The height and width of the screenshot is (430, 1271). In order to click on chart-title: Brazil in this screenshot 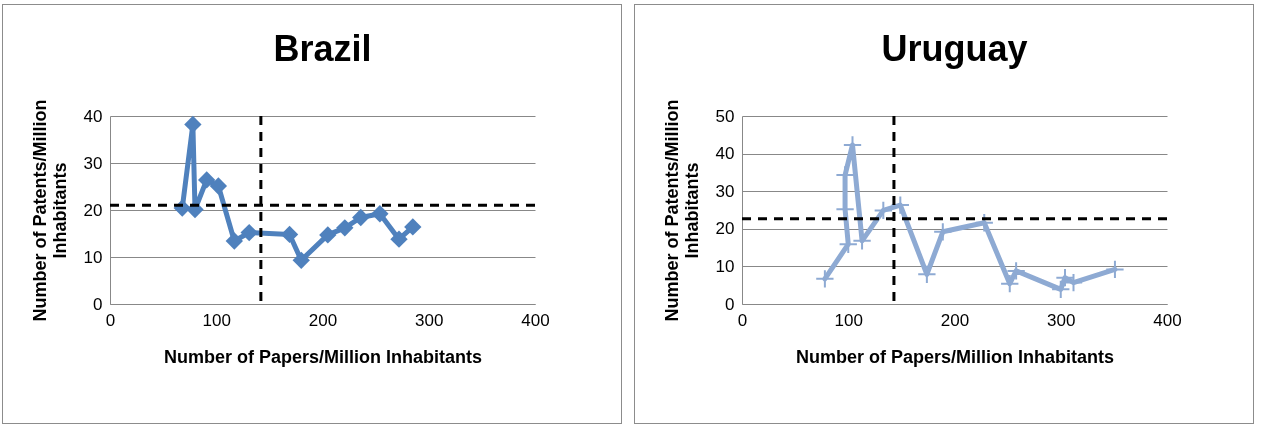, I will do `click(322, 48)`.